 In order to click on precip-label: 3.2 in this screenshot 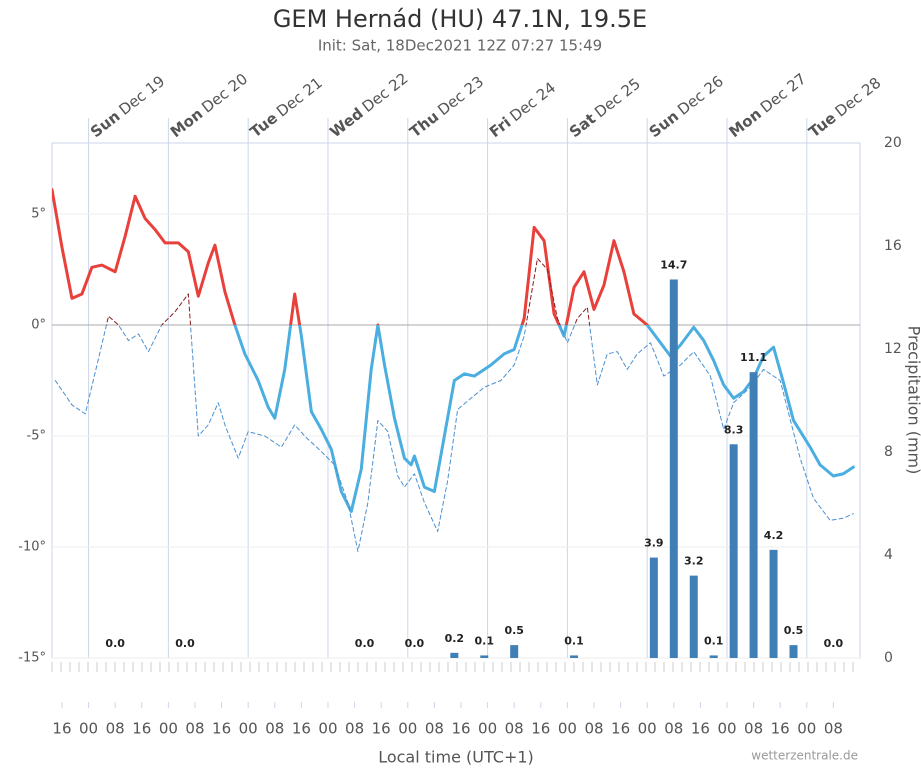, I will do `click(694, 561)`.